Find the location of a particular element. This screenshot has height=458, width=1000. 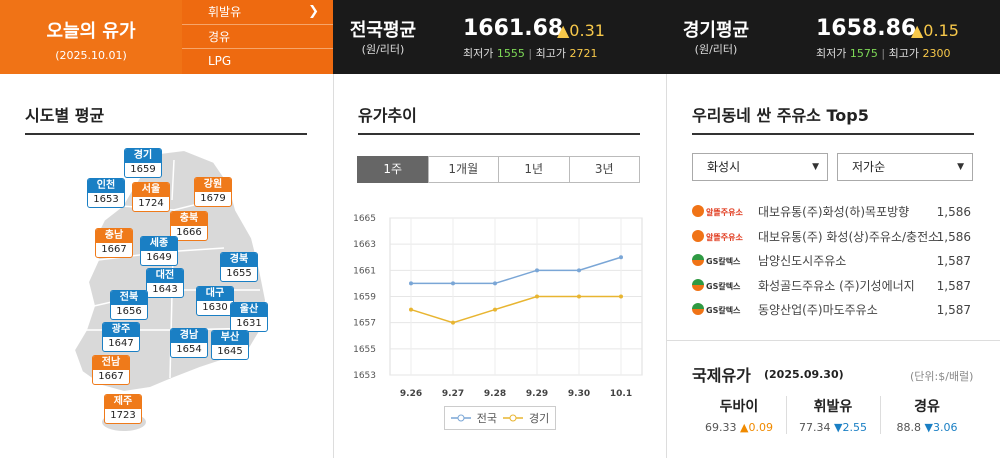

region-tag: 부산 1645 is located at coordinates (230, 345).